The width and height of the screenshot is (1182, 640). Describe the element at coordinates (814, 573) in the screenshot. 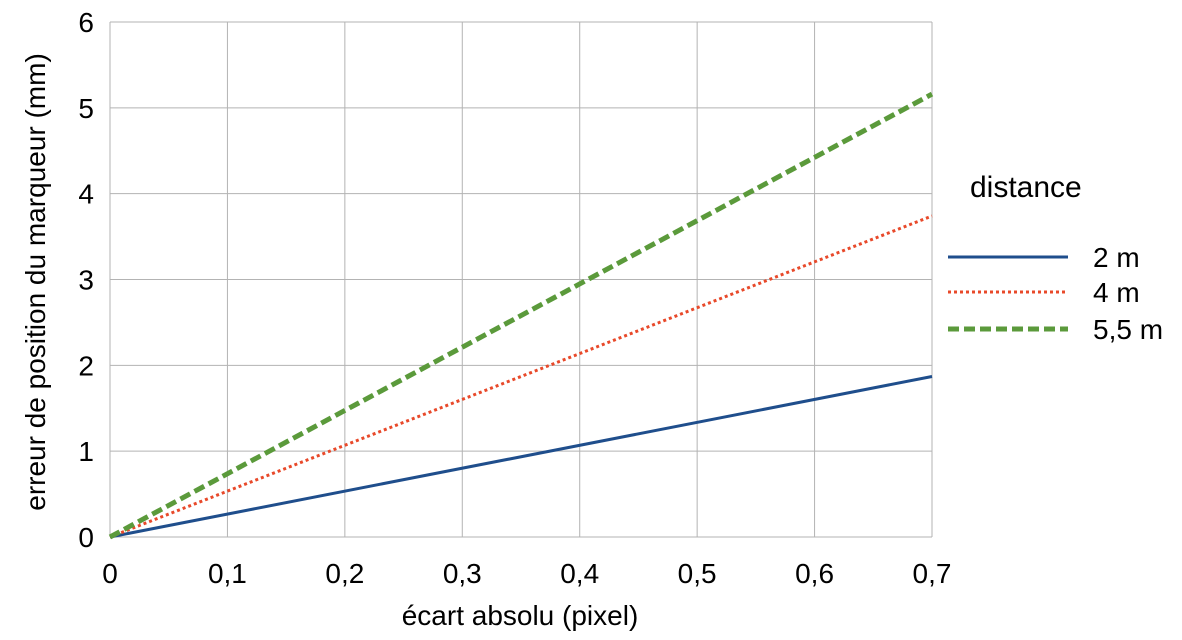

I see `x-tick-label: 0,6` at that location.